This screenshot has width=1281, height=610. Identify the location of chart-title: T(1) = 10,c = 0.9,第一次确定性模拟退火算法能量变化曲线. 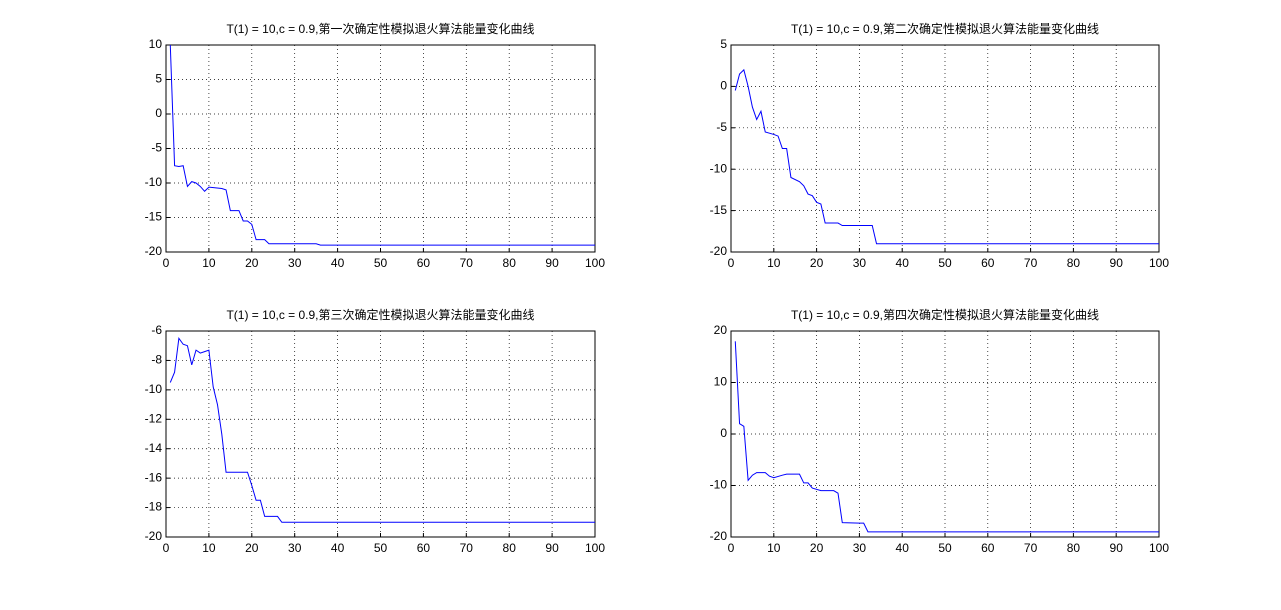
(380, 28).